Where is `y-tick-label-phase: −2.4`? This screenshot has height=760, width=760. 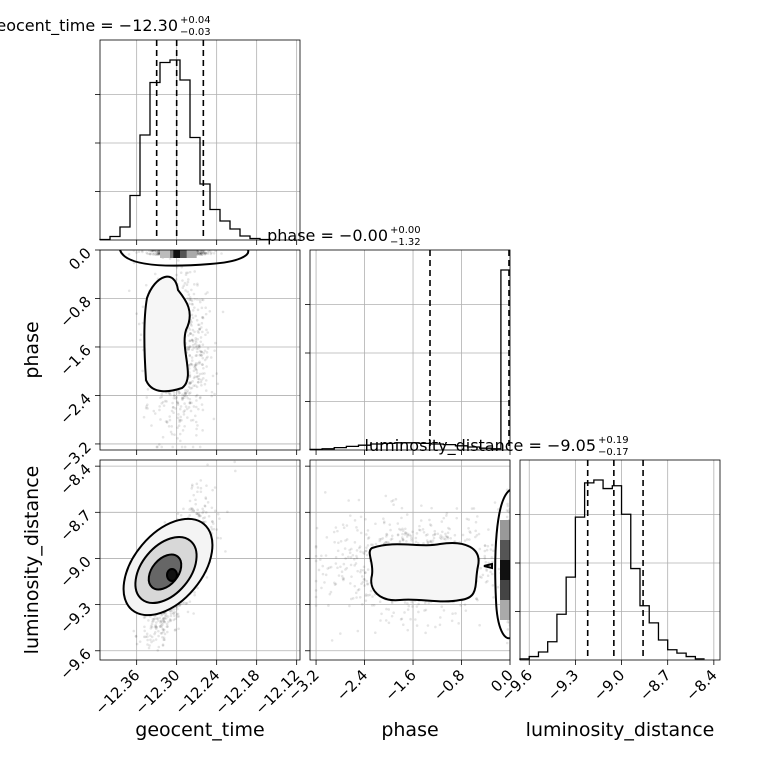 y-tick-label-phase: −2.4 is located at coordinates (75, 409).